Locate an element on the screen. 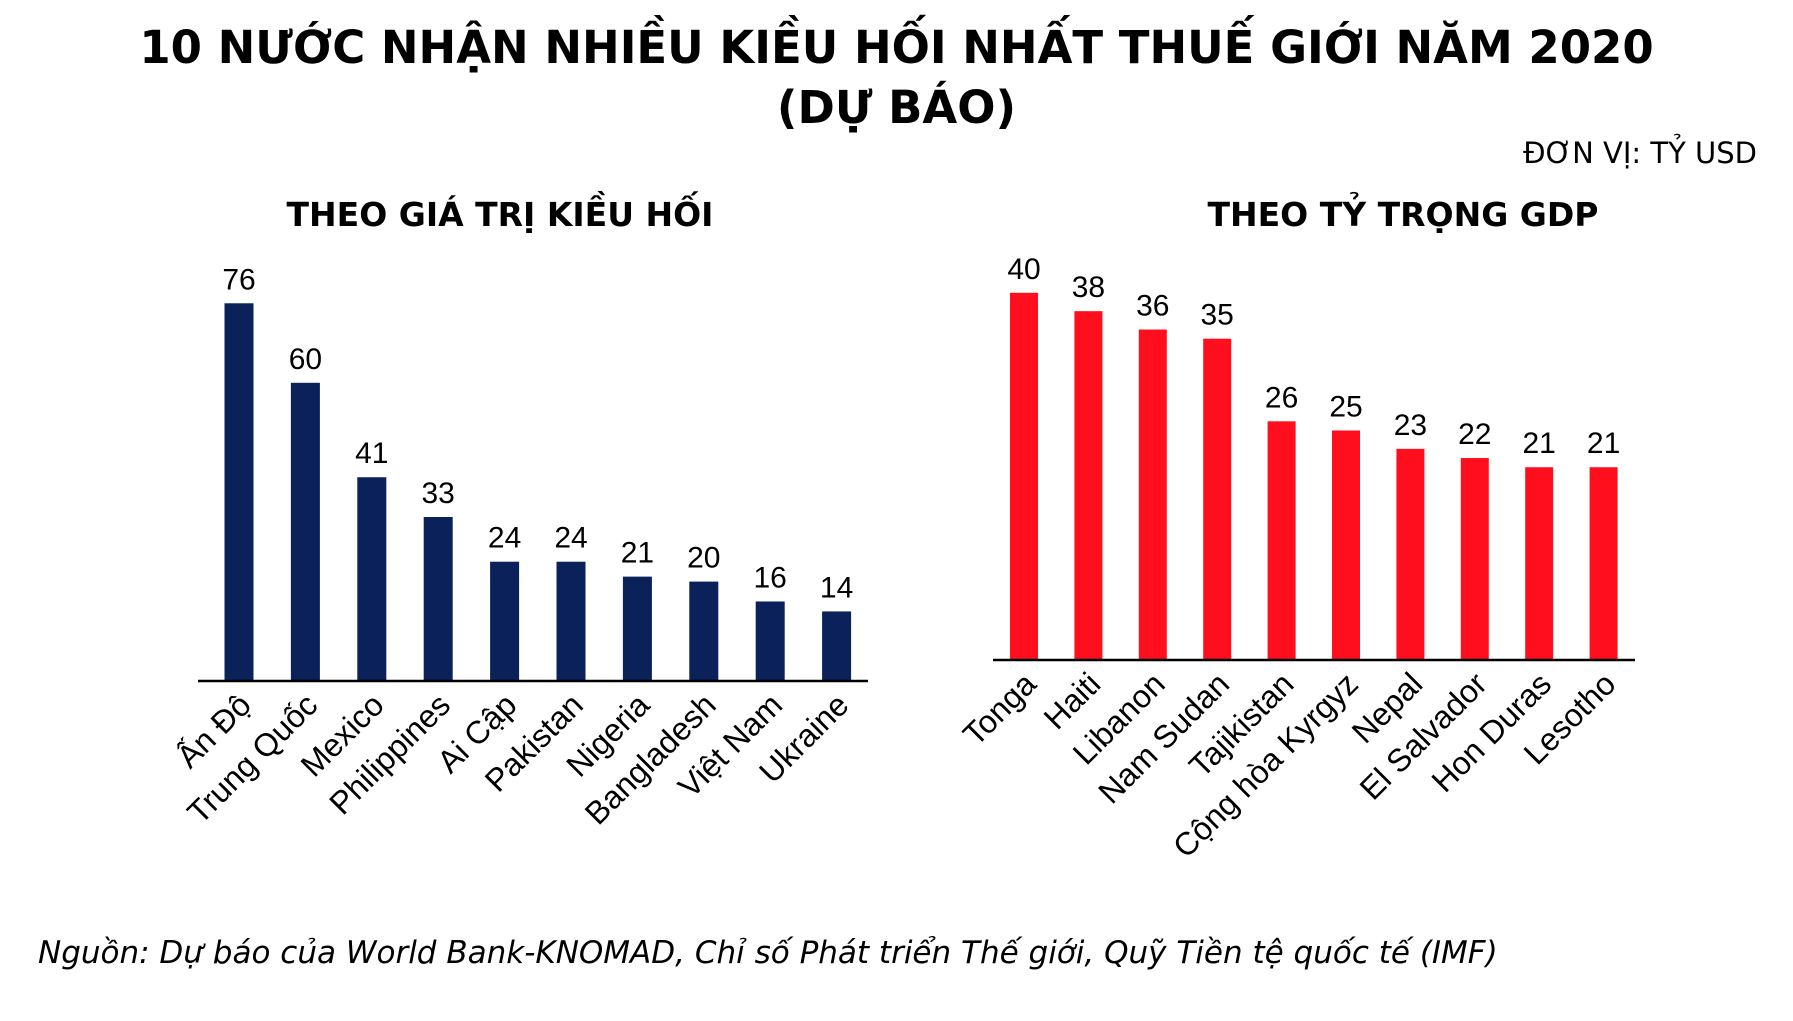 The width and height of the screenshot is (1793, 1021). chart2-value-label: 36 is located at coordinates (1152, 306).